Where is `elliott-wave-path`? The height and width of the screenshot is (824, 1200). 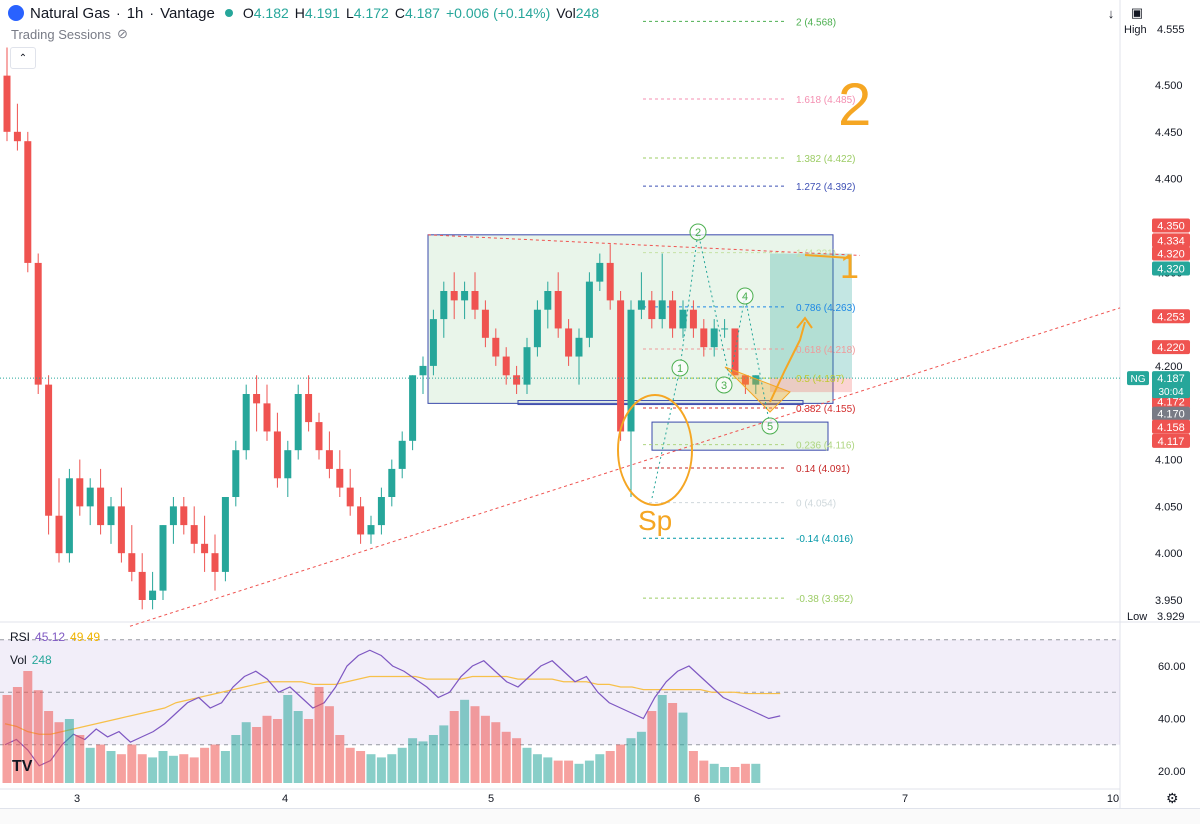
elliott-wave-path is located at coordinates (711, 365).